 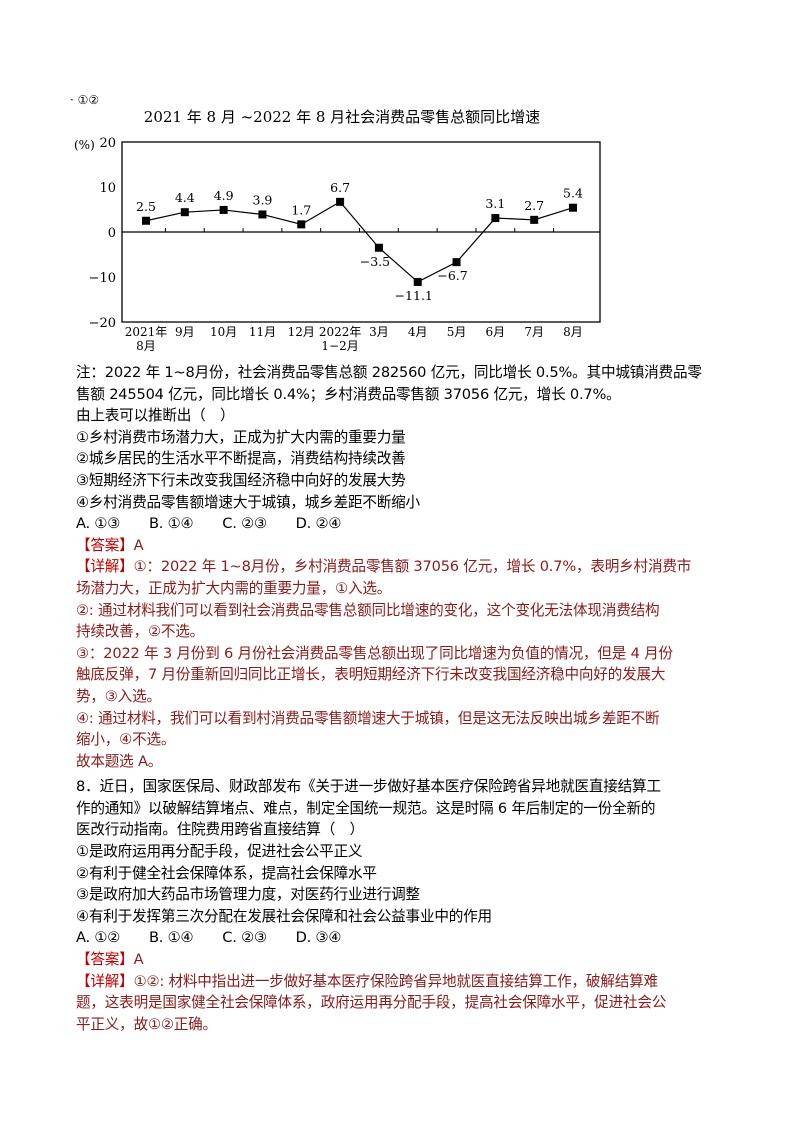 I want to click on choice-item-text: ④有利于发挥第三次分配在发展社会保障和社会公益事业中的作用, so click(x=284, y=916).